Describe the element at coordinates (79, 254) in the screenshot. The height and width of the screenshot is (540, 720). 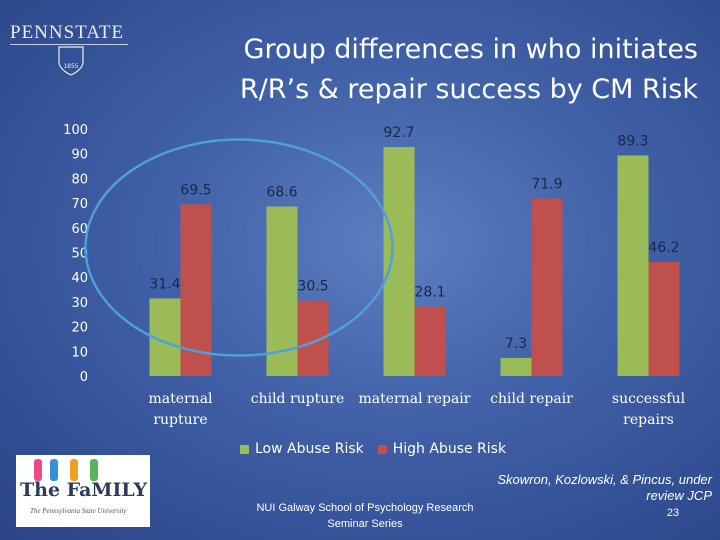
I see `y-tick-label: 50` at that location.